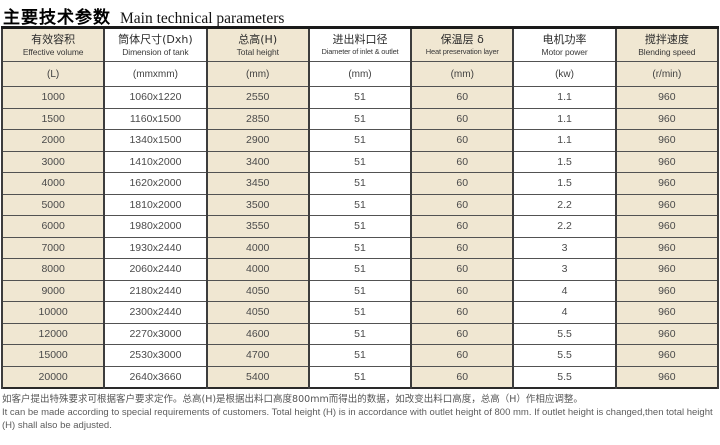 Image resolution: width=720 pixels, height=445 pixels. What do you see at coordinates (360, 52) in the screenshot?
I see `header-label-en: Diameter of inlet & outlet` at bounding box center [360, 52].